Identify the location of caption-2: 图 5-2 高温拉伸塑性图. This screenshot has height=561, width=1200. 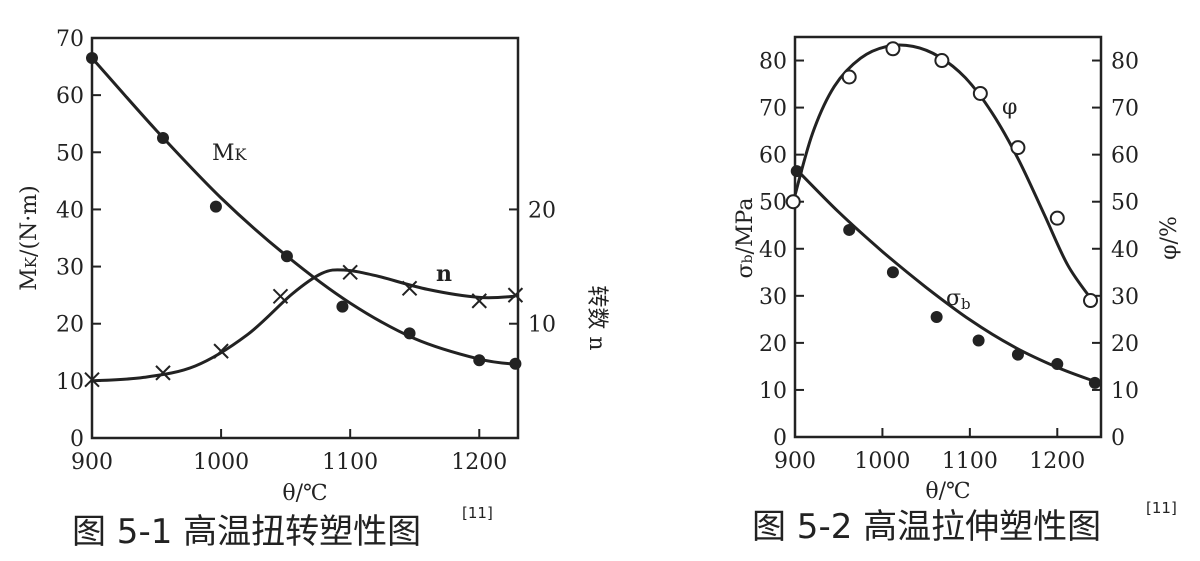
(926, 527).